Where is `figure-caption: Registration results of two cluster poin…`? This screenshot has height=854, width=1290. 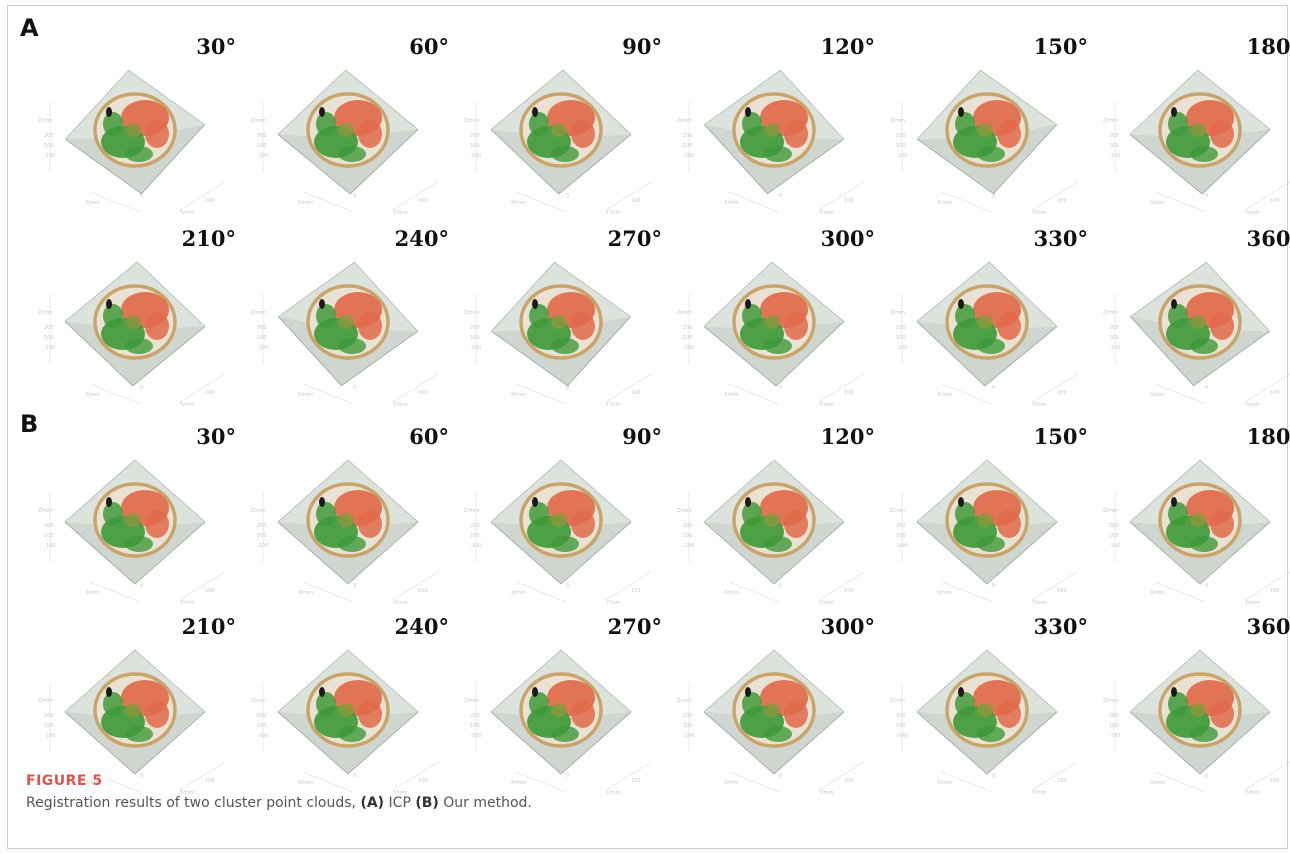
figure-caption: Registration results of two cluster poin… is located at coordinates (279, 803).